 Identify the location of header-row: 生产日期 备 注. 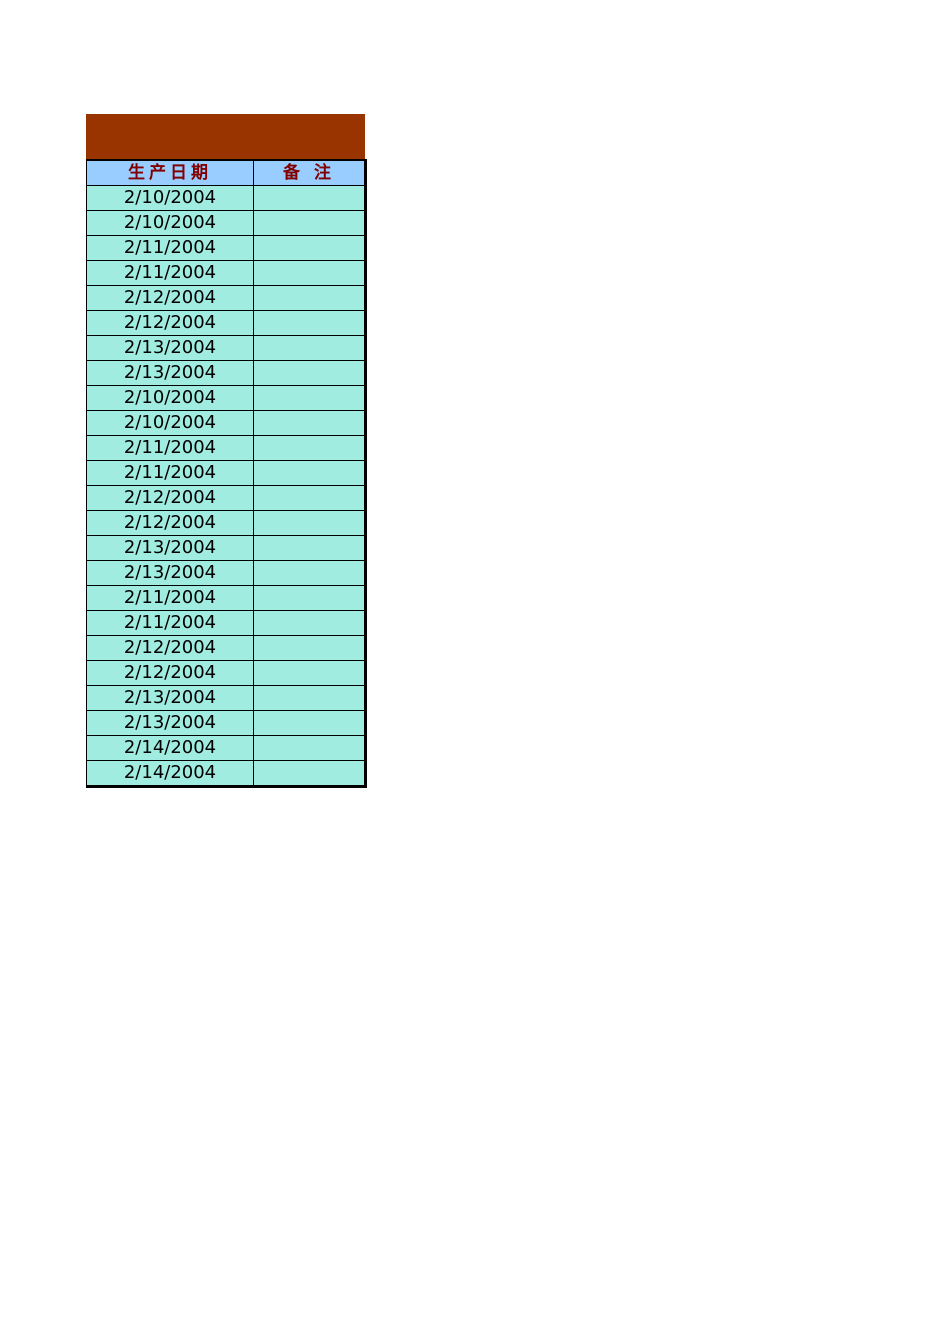
(226, 172).